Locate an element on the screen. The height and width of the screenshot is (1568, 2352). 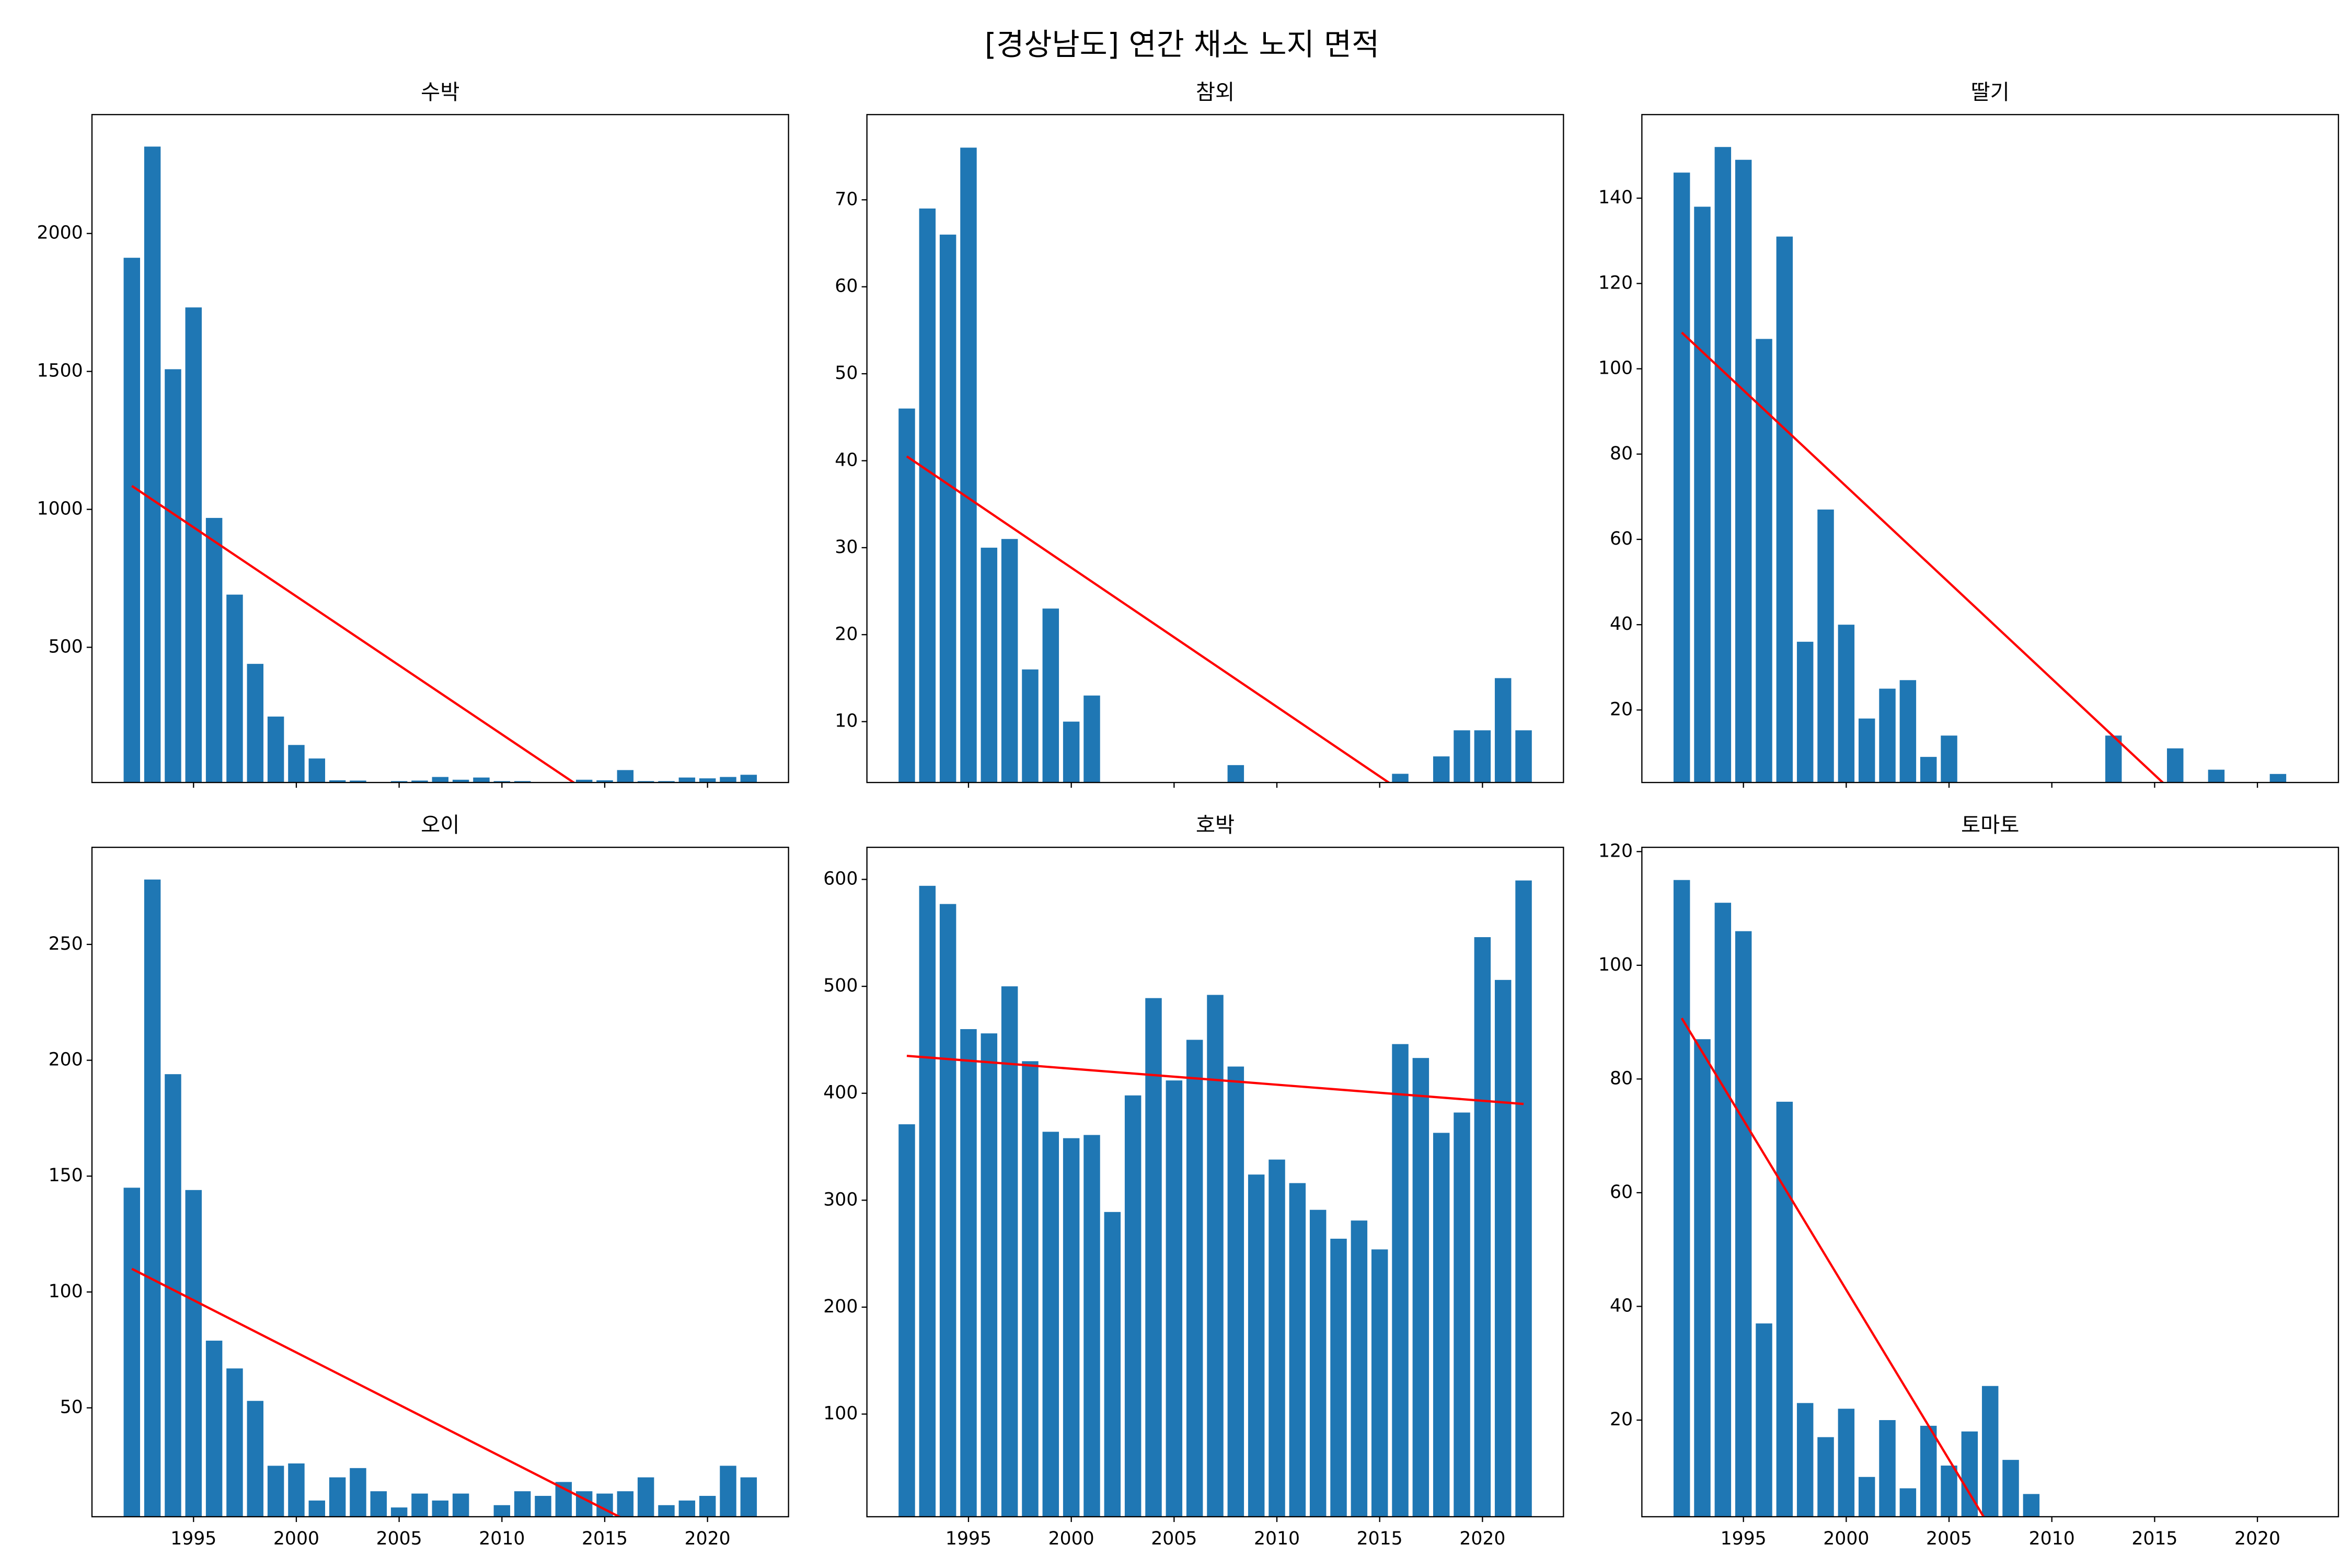
y-tick-label: 40 is located at coordinates (1621, 1305).